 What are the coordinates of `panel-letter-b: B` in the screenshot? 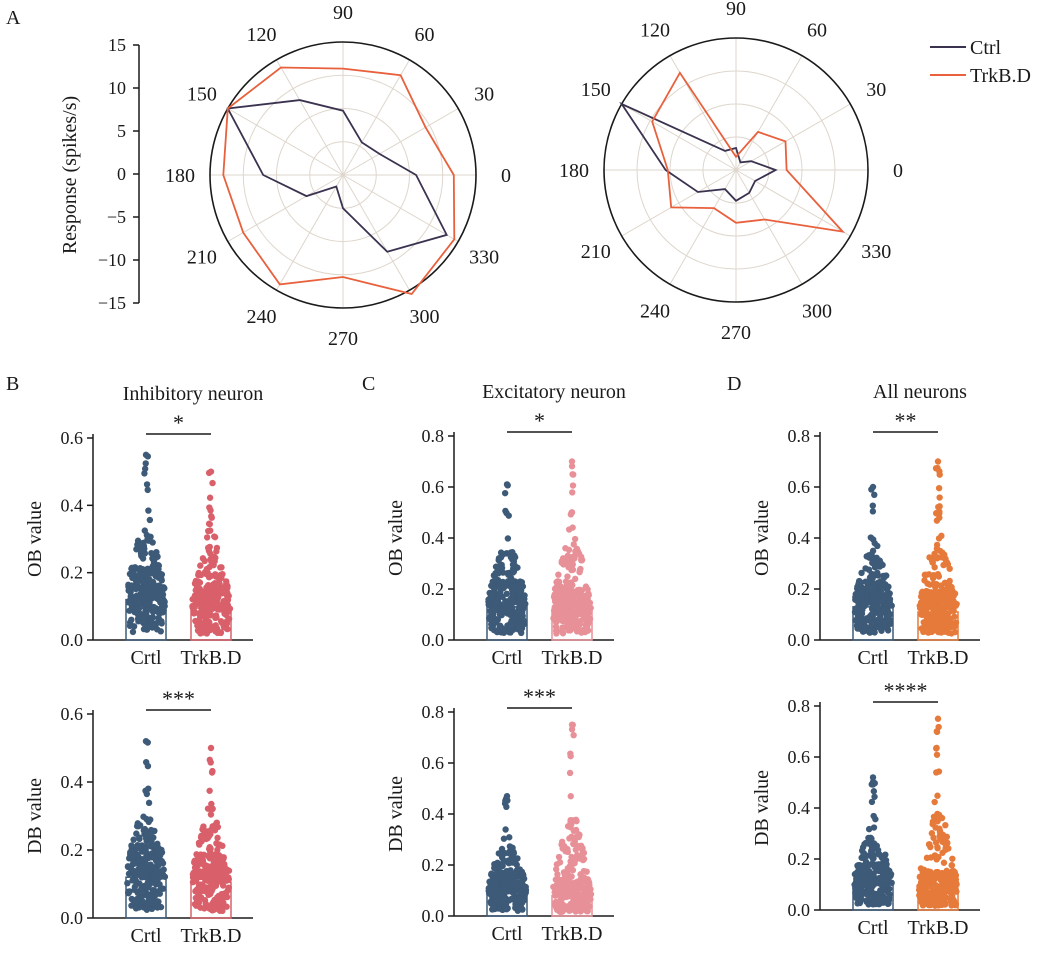 It's located at (12, 384).